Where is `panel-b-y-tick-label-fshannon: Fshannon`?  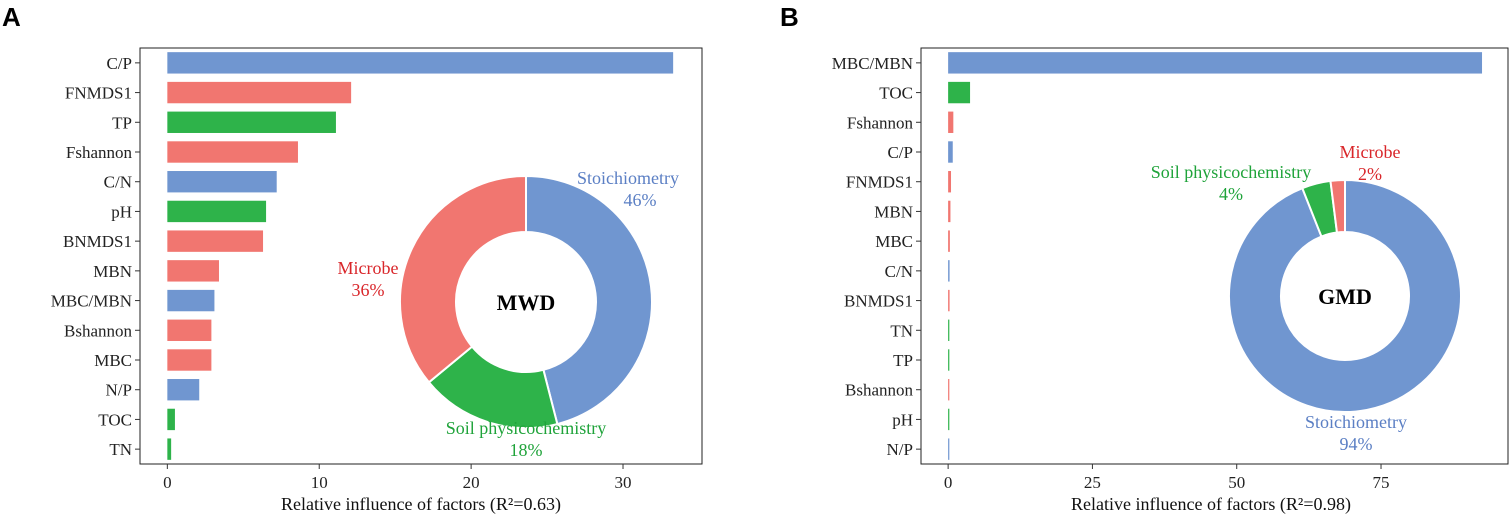 panel-b-y-tick-label-fshannon: Fshannon is located at coordinates (880, 122).